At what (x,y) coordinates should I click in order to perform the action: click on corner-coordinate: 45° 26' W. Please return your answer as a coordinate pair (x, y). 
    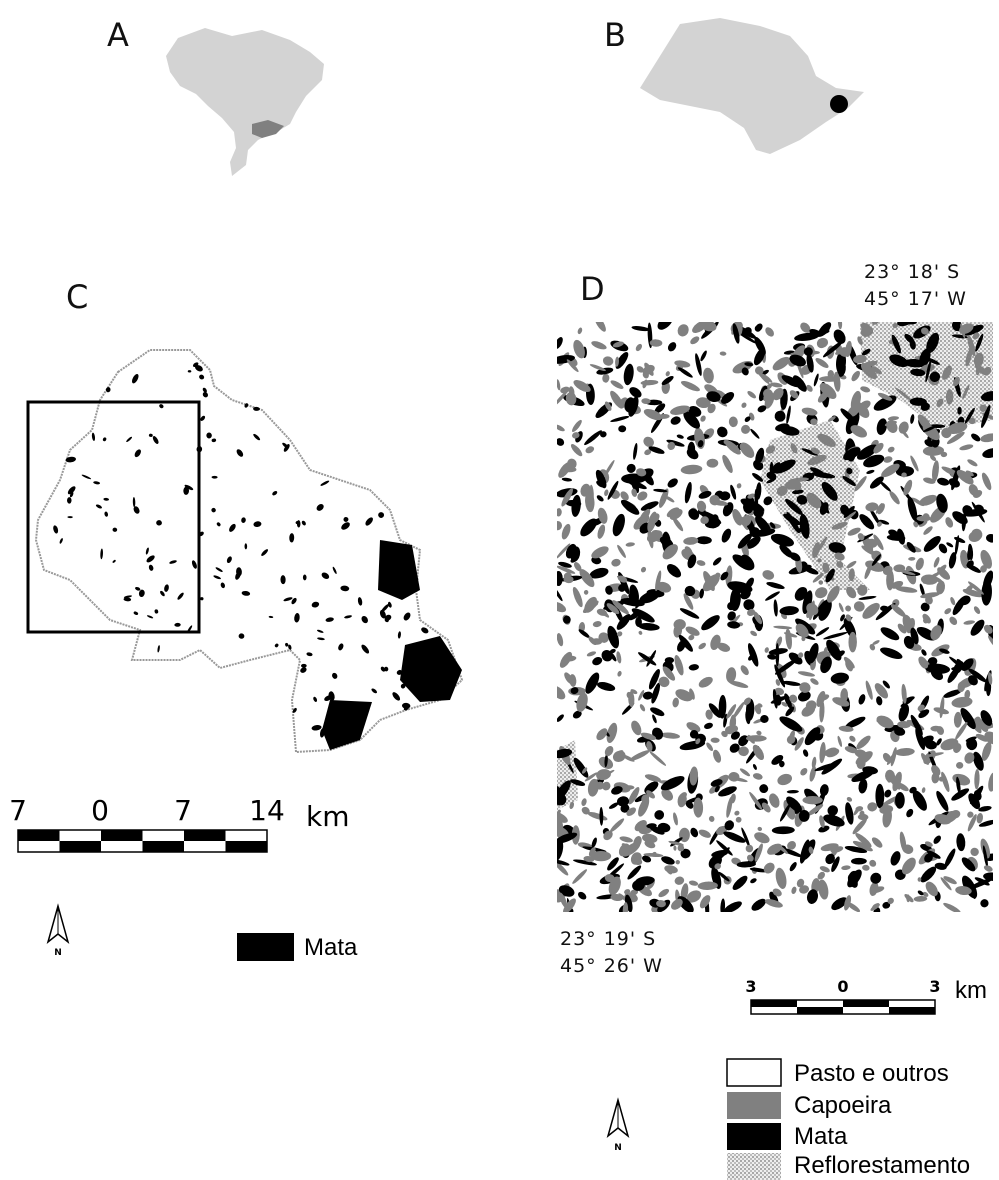
    Looking at the image, I should click on (611, 966).